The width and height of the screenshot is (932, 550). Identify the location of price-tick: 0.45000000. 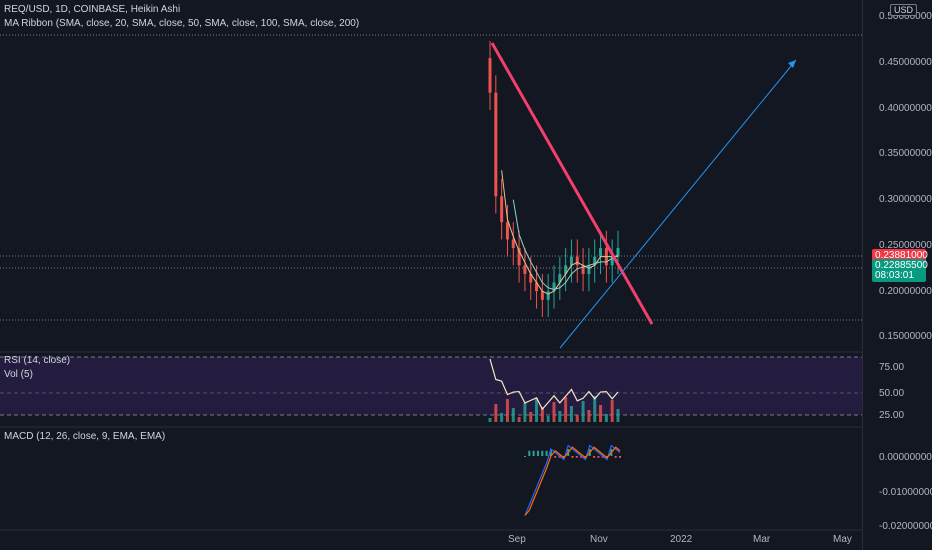
(905, 62).